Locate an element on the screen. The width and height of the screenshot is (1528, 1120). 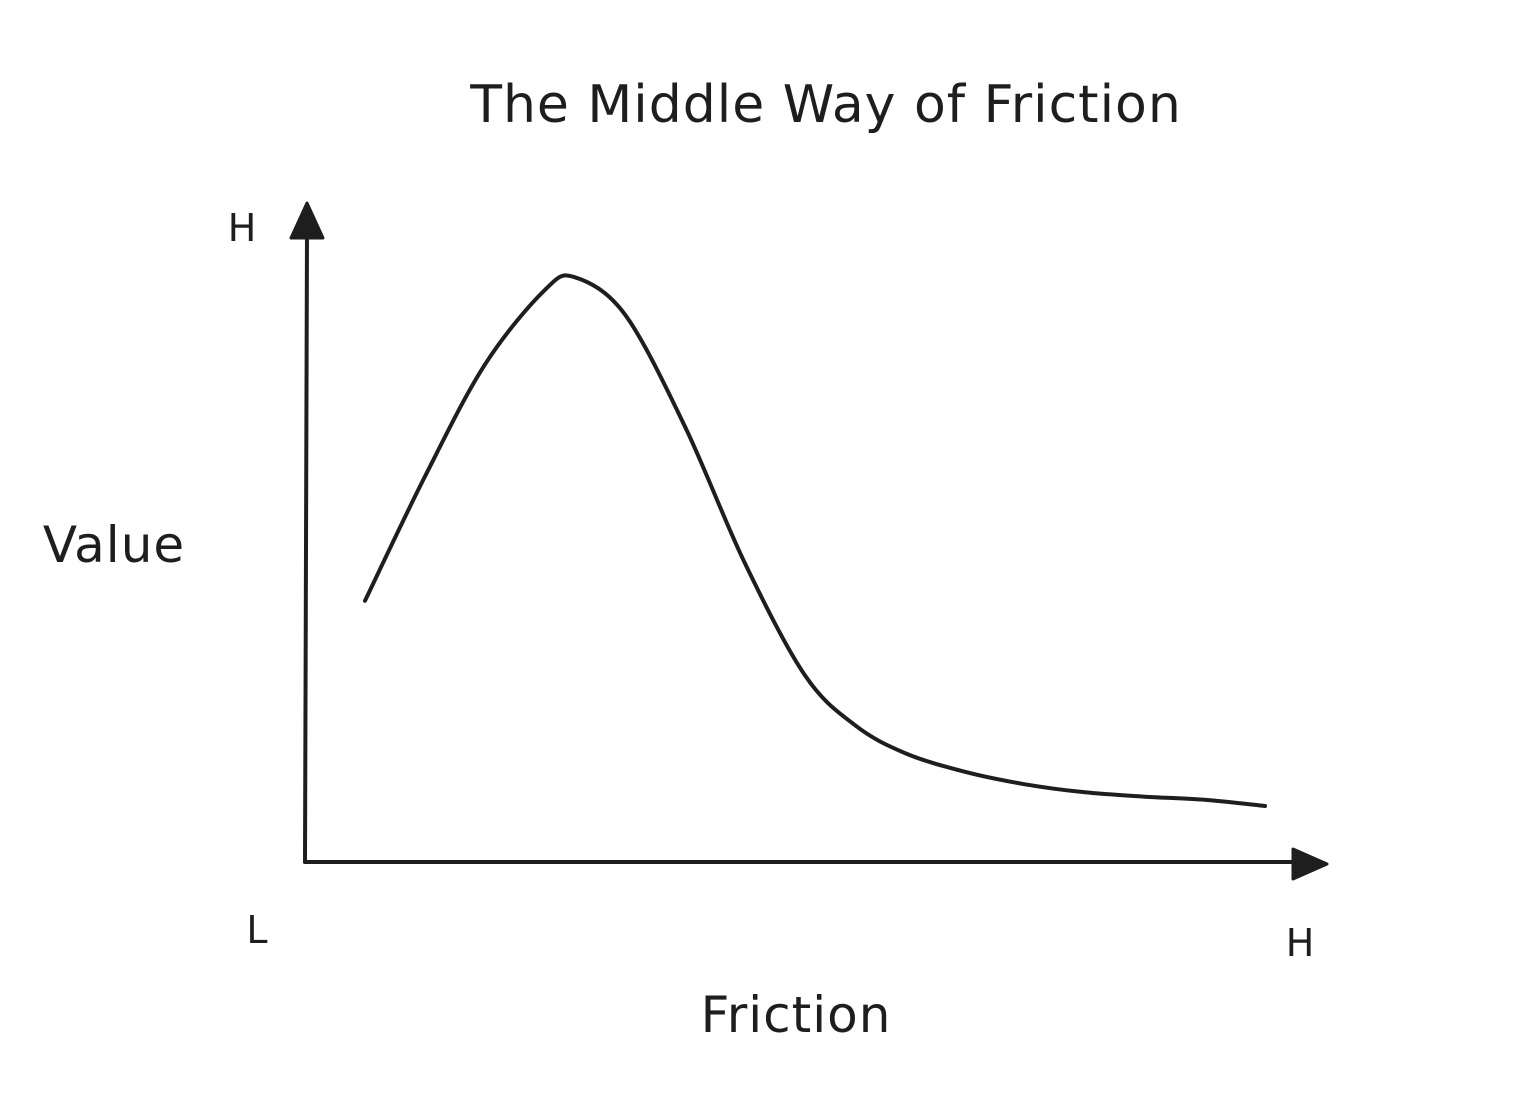
y-tick-high: H is located at coordinates (242, 228).